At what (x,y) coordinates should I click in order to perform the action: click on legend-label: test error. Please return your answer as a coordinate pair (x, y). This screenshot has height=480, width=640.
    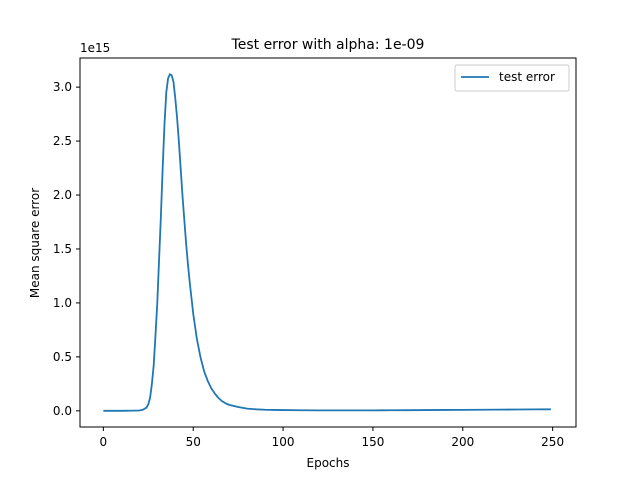
    Looking at the image, I should click on (527, 77).